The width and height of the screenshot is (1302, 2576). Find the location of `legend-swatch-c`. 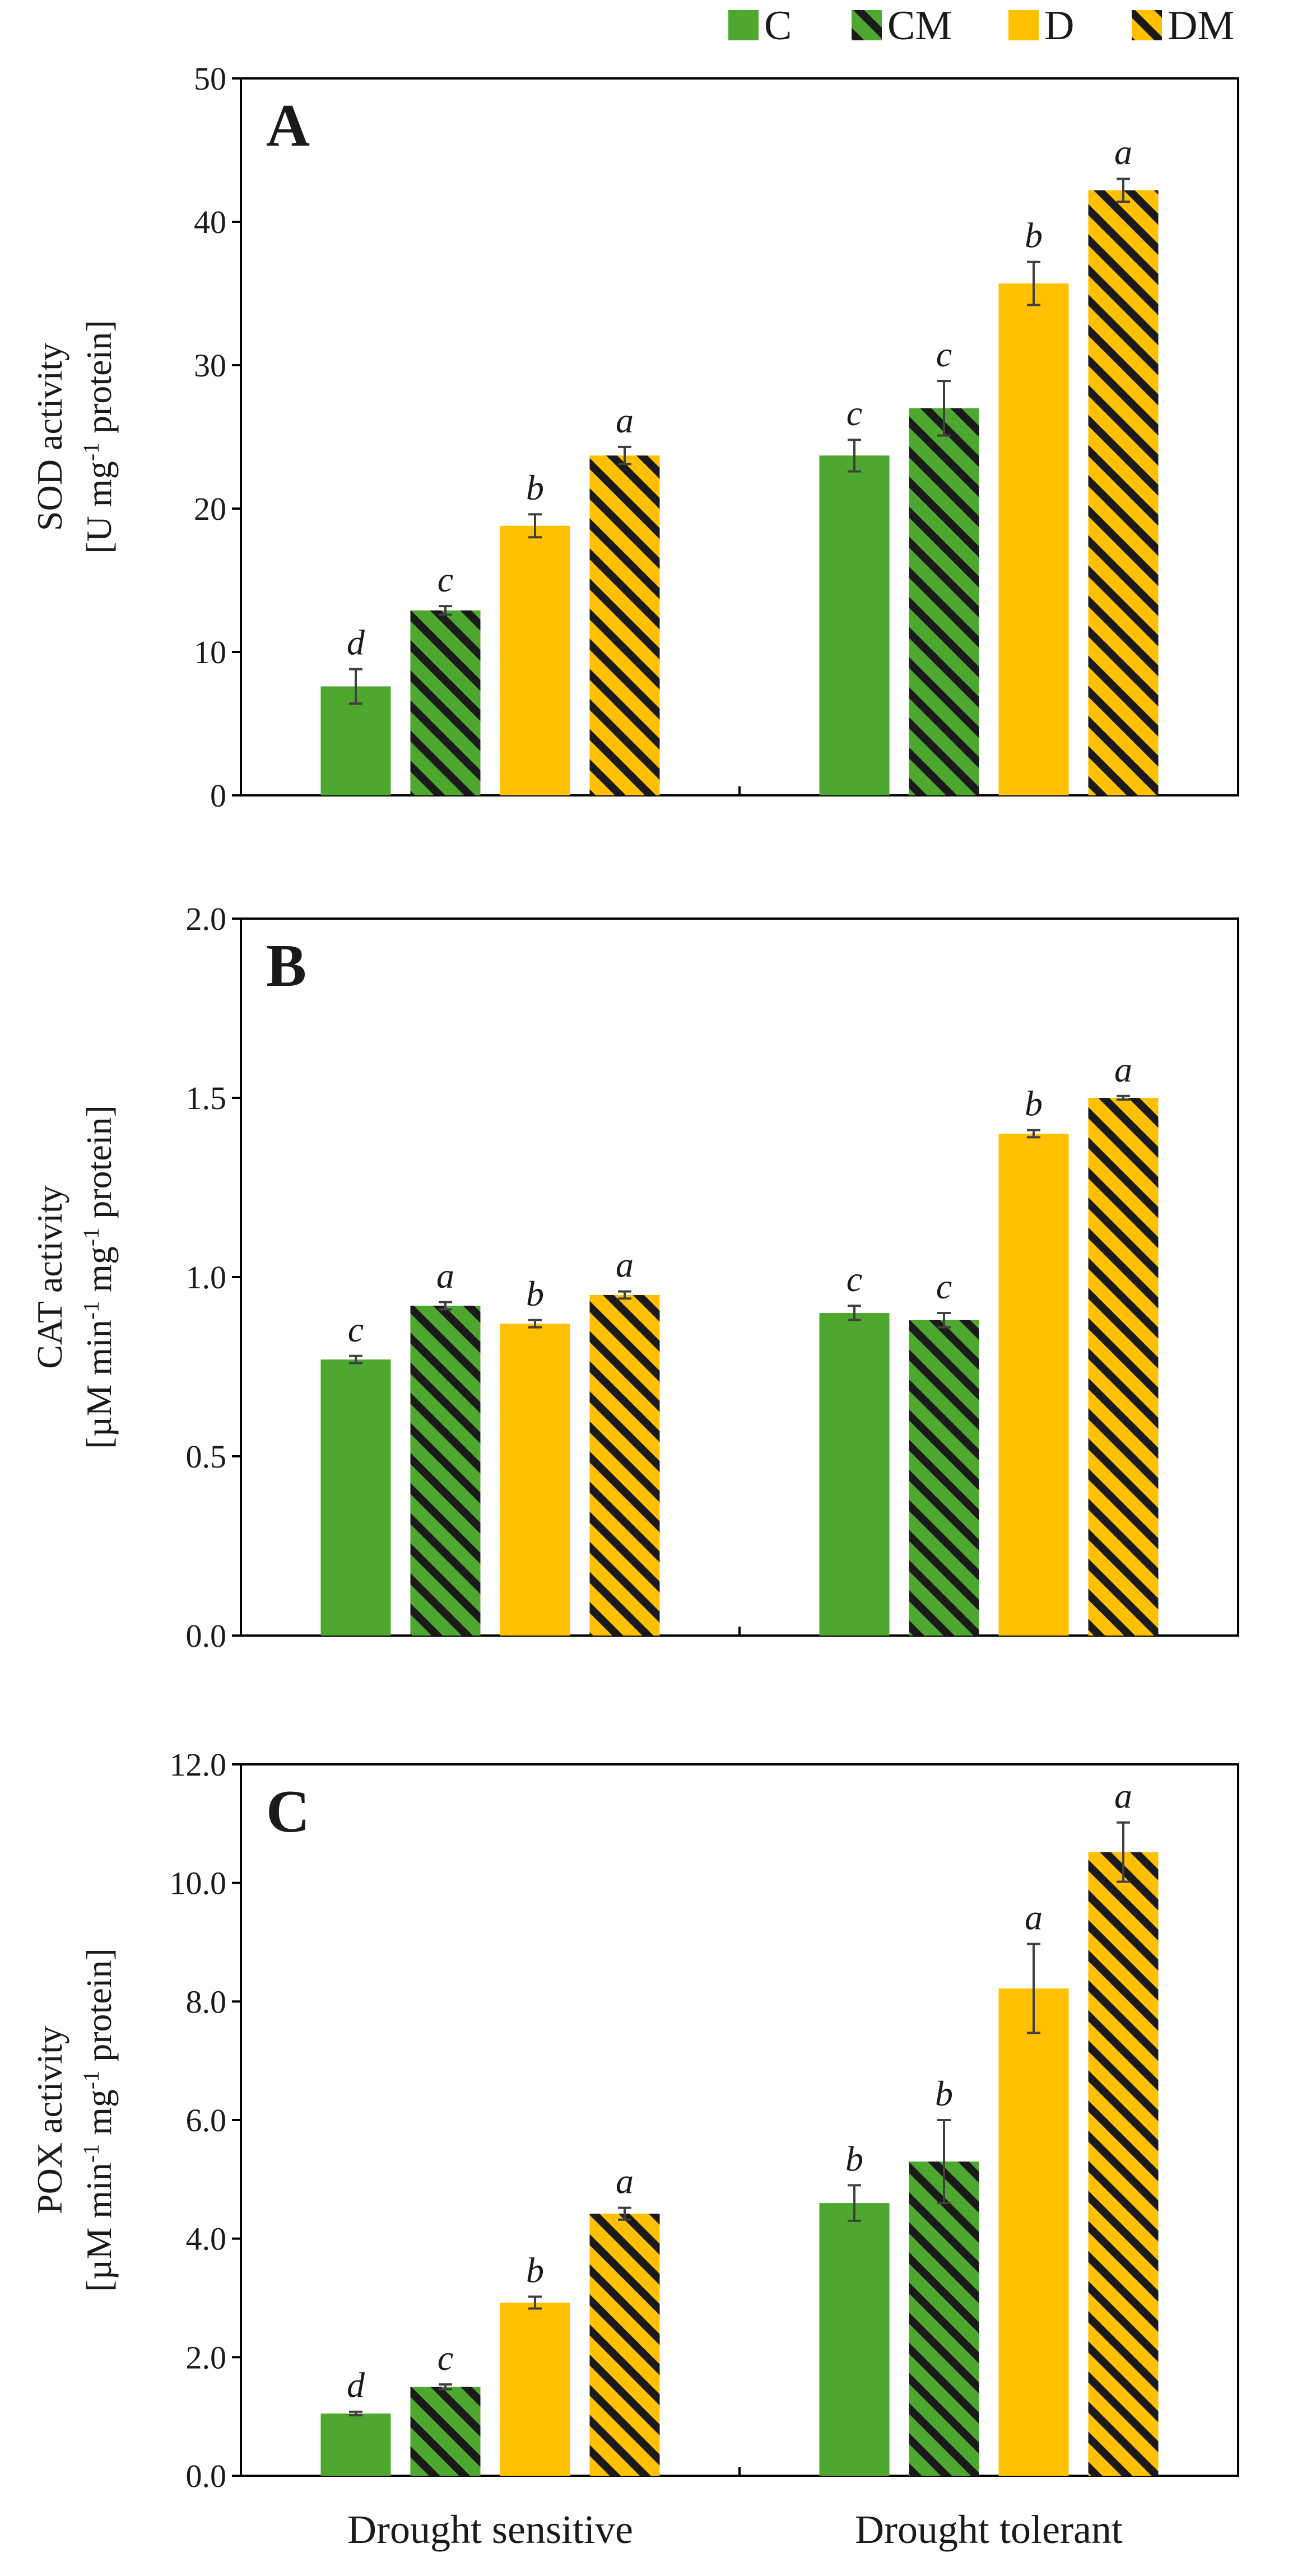

legend-swatch-c is located at coordinates (743, 25).